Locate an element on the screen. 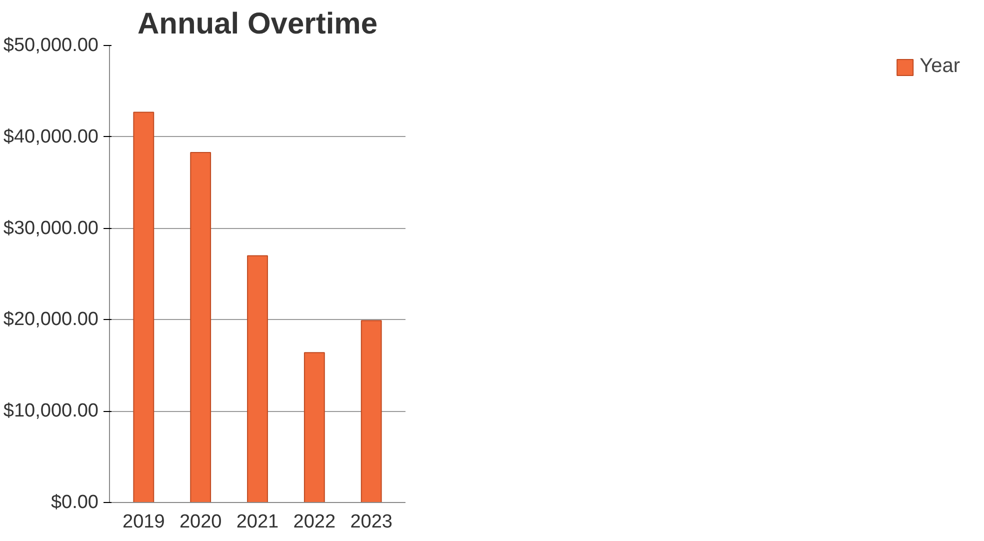  y-tick-label: $20,000.00 is located at coordinates (50, 319).